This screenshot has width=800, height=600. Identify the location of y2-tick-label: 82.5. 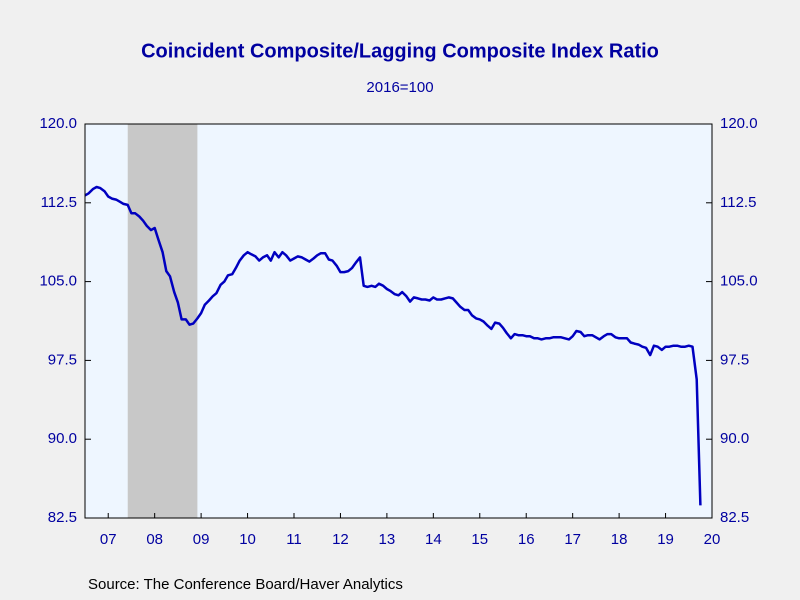
(734, 517).